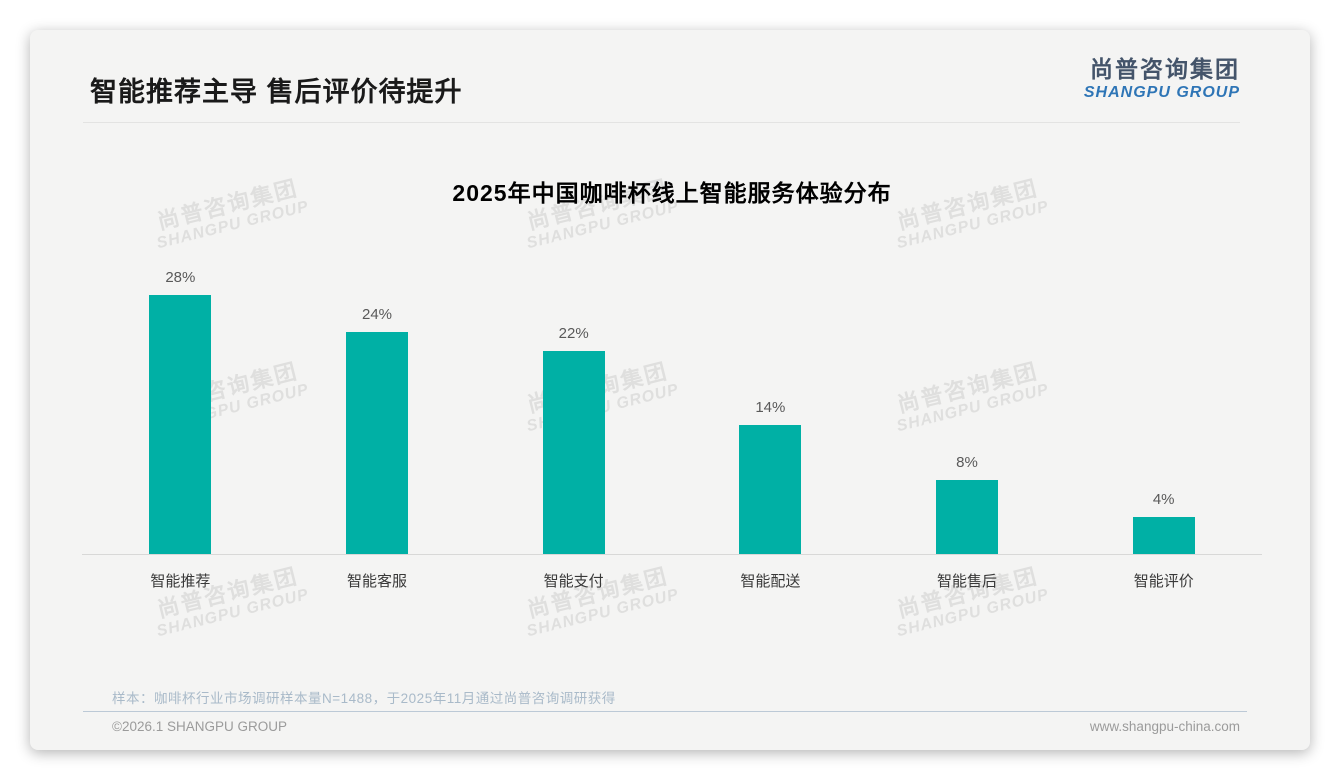 This screenshot has width=1340, height=780. What do you see at coordinates (967, 462) in the screenshot?
I see `bar-value-label: 8%` at bounding box center [967, 462].